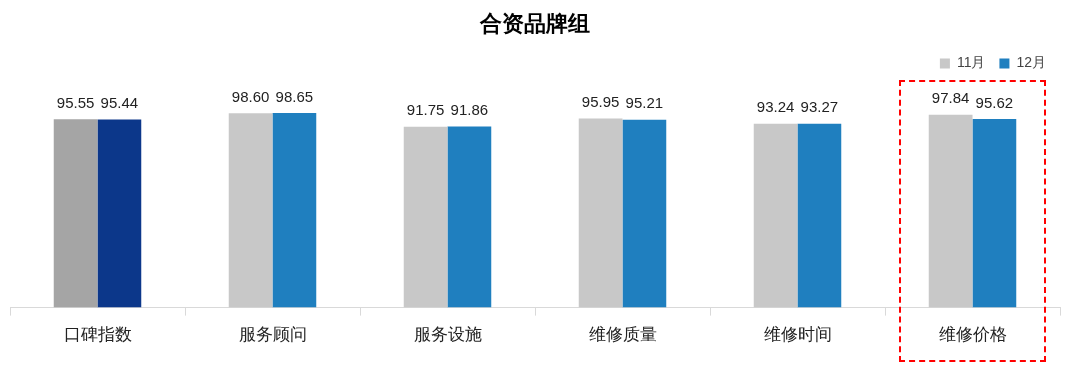 The height and width of the screenshot is (366, 1080). What do you see at coordinates (797, 335) in the screenshot?
I see `x-tick-label: 维修时间` at bounding box center [797, 335].